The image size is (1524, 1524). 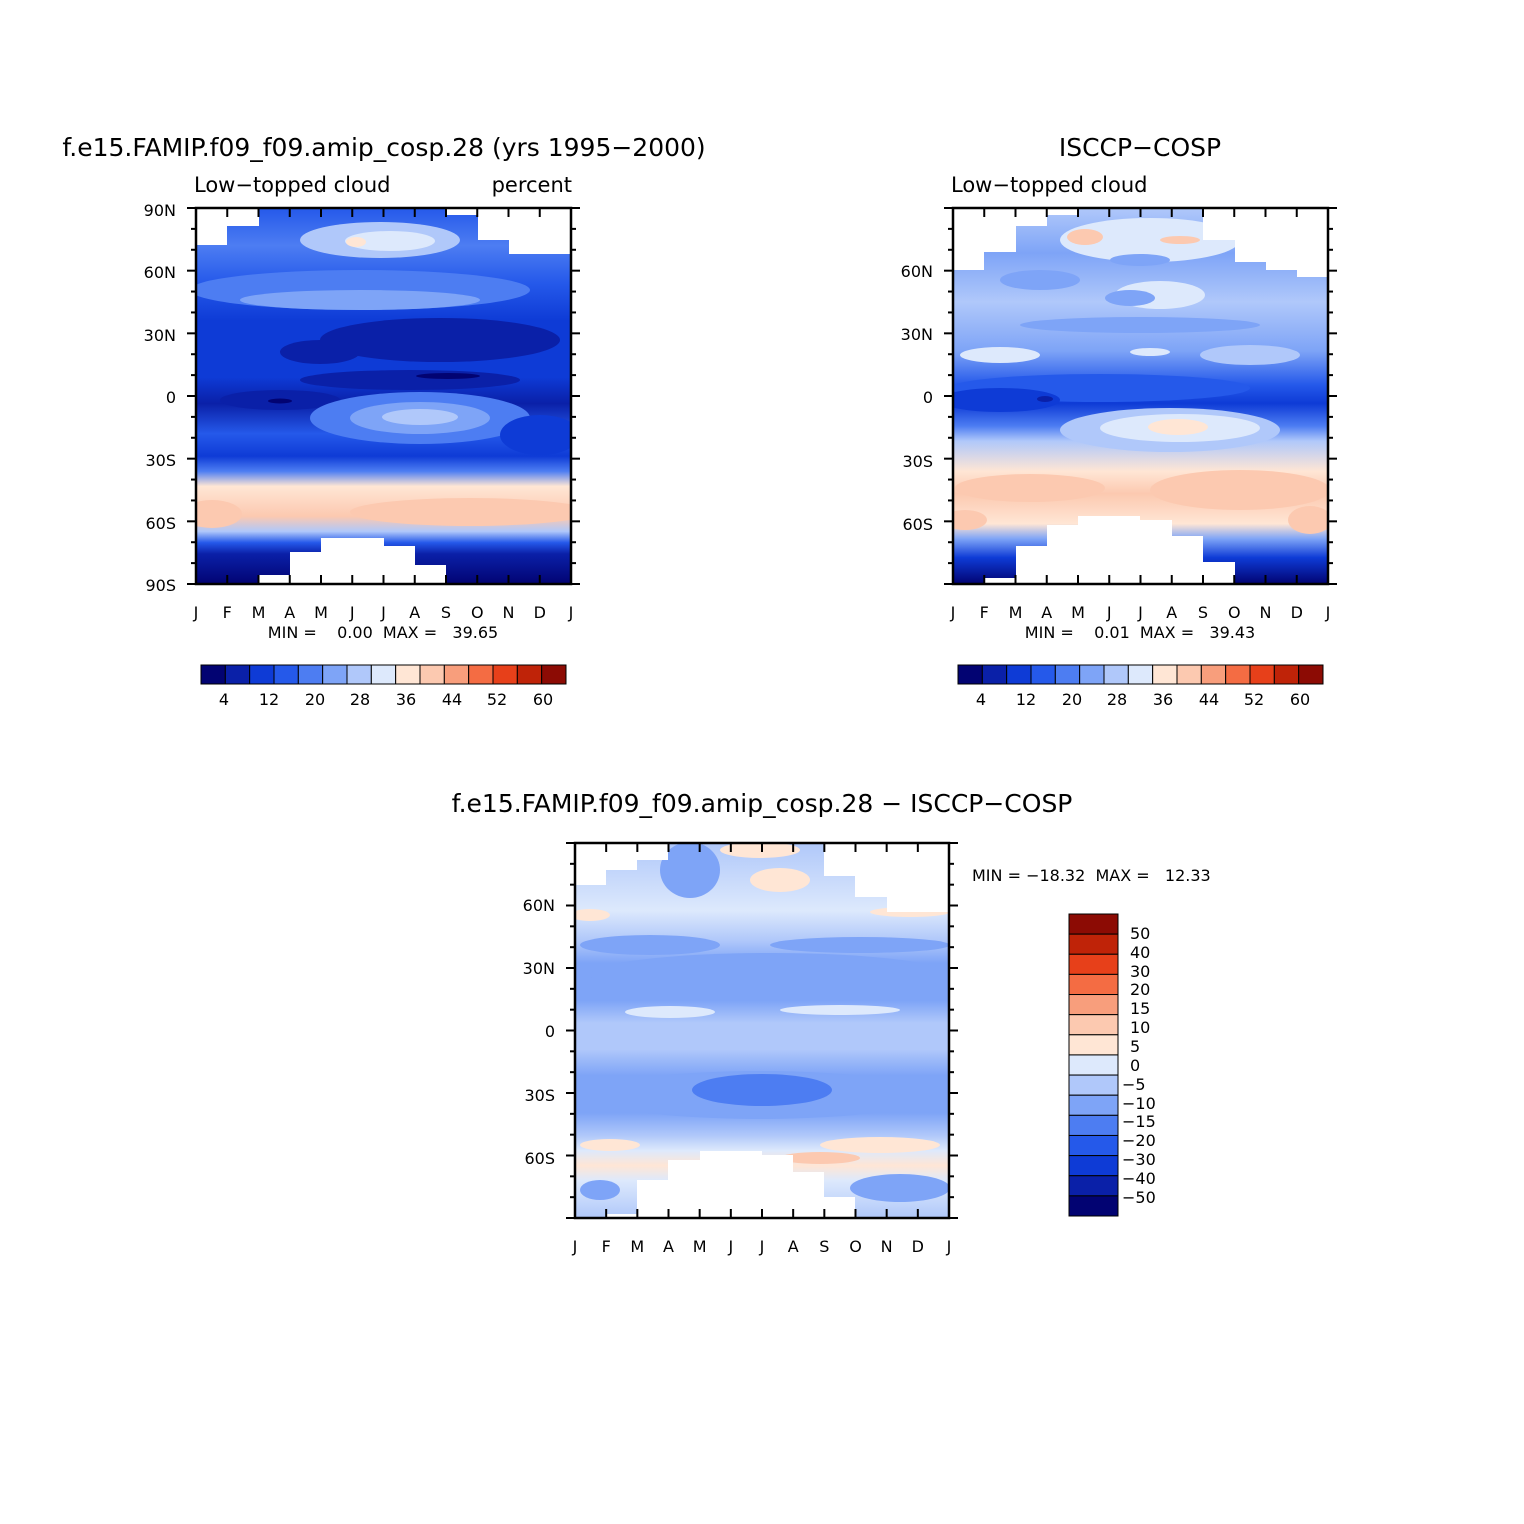 I want to click on panel3-ytick: 60N, so click(x=539, y=905).